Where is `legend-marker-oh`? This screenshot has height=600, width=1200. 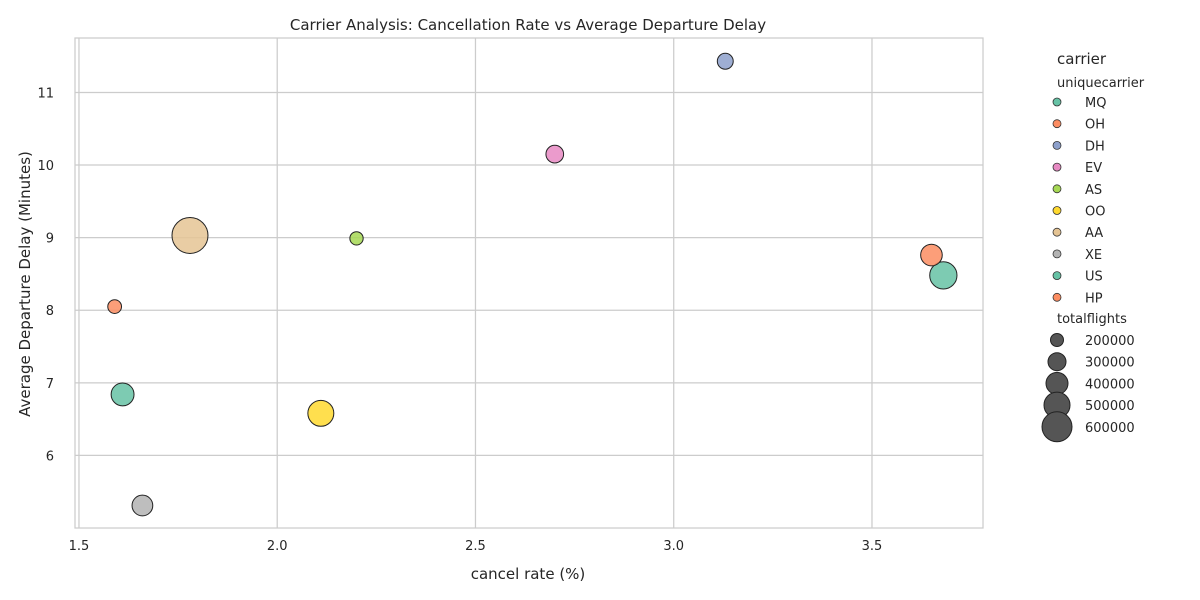
legend-marker-oh is located at coordinates (1057, 124).